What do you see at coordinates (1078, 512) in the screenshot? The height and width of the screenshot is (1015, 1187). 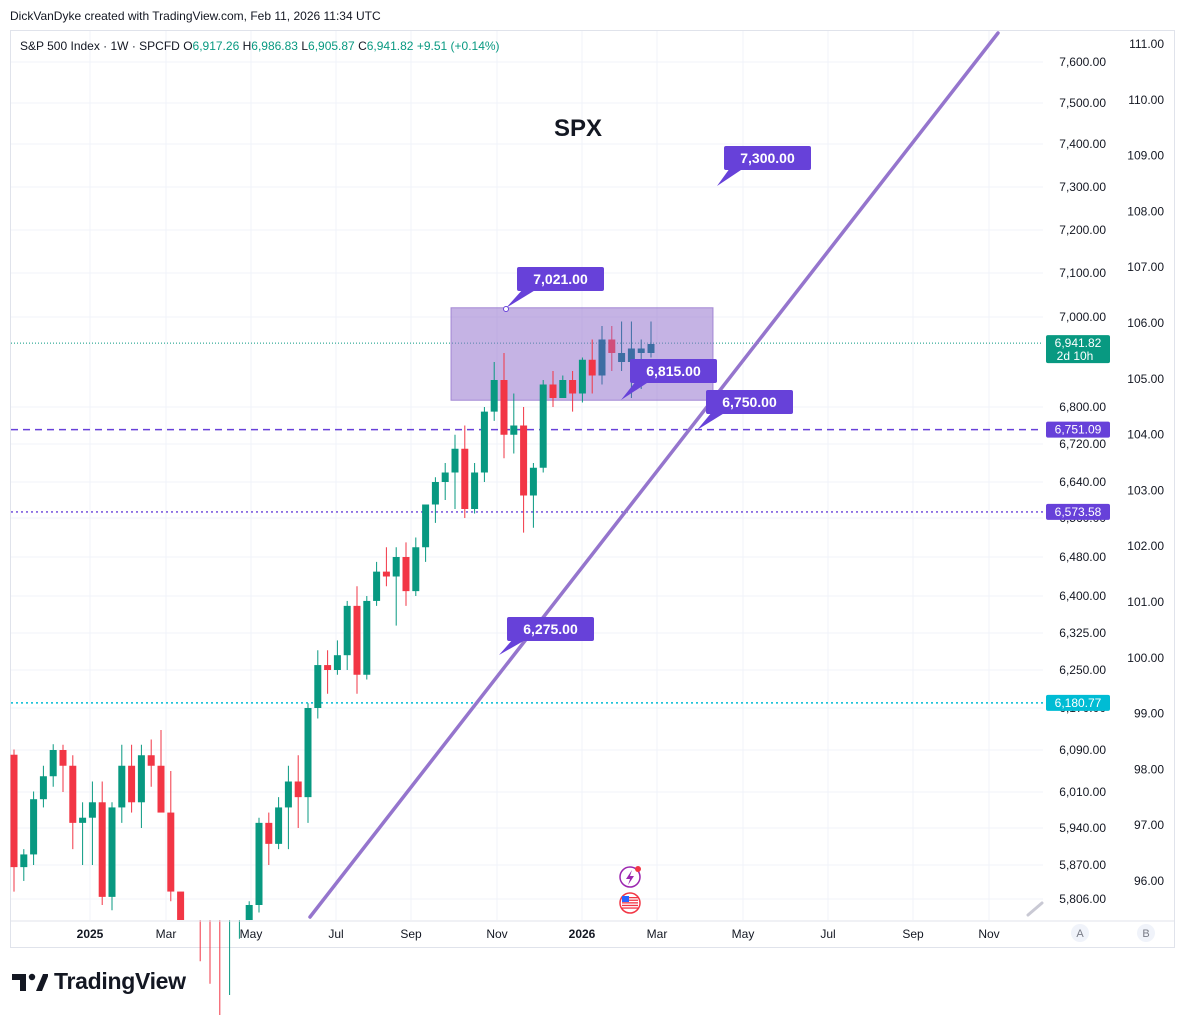 I see `price-tag-label: 6,573.58` at bounding box center [1078, 512].